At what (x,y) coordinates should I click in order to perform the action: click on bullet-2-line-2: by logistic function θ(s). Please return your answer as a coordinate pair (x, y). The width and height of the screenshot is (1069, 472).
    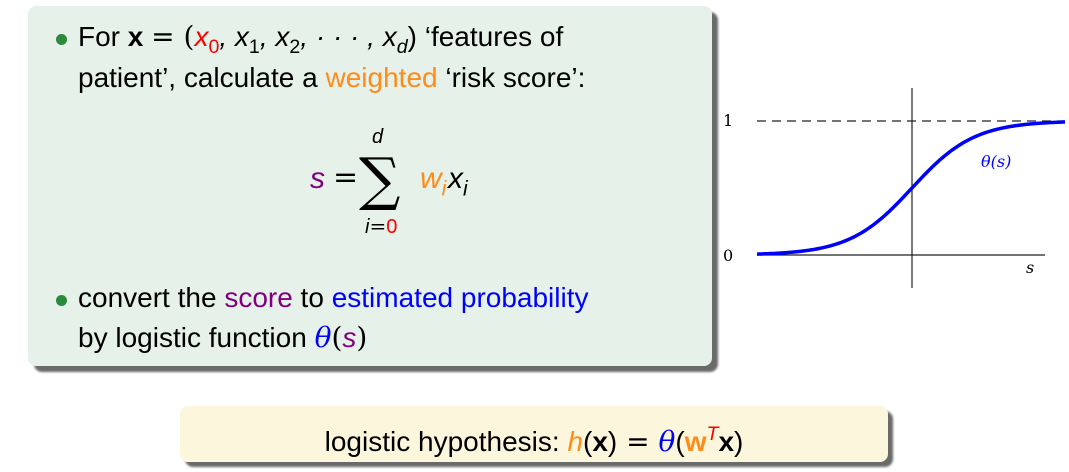
    Looking at the image, I should click on (223, 337).